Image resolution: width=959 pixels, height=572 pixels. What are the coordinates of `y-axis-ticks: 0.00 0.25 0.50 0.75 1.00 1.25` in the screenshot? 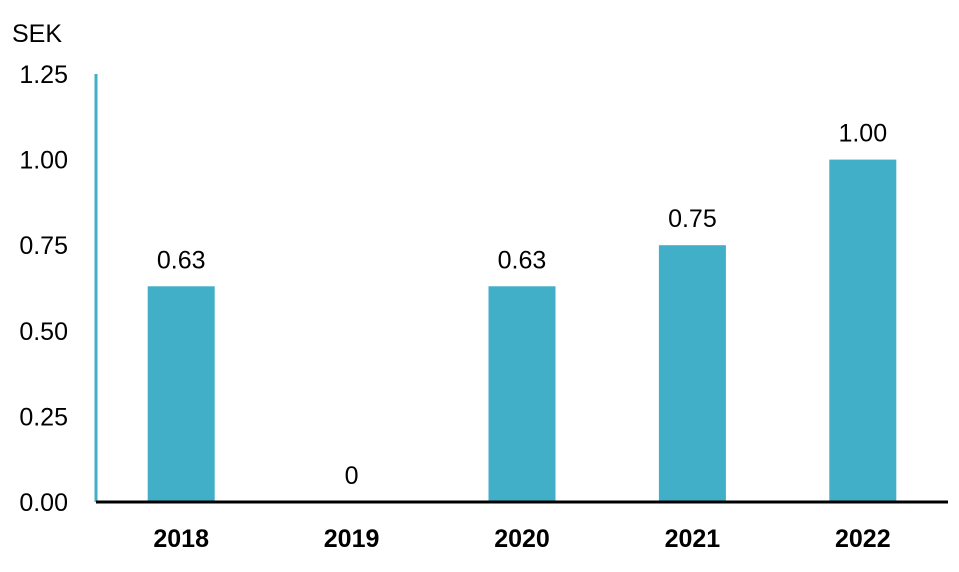 It's located at (43, 289).